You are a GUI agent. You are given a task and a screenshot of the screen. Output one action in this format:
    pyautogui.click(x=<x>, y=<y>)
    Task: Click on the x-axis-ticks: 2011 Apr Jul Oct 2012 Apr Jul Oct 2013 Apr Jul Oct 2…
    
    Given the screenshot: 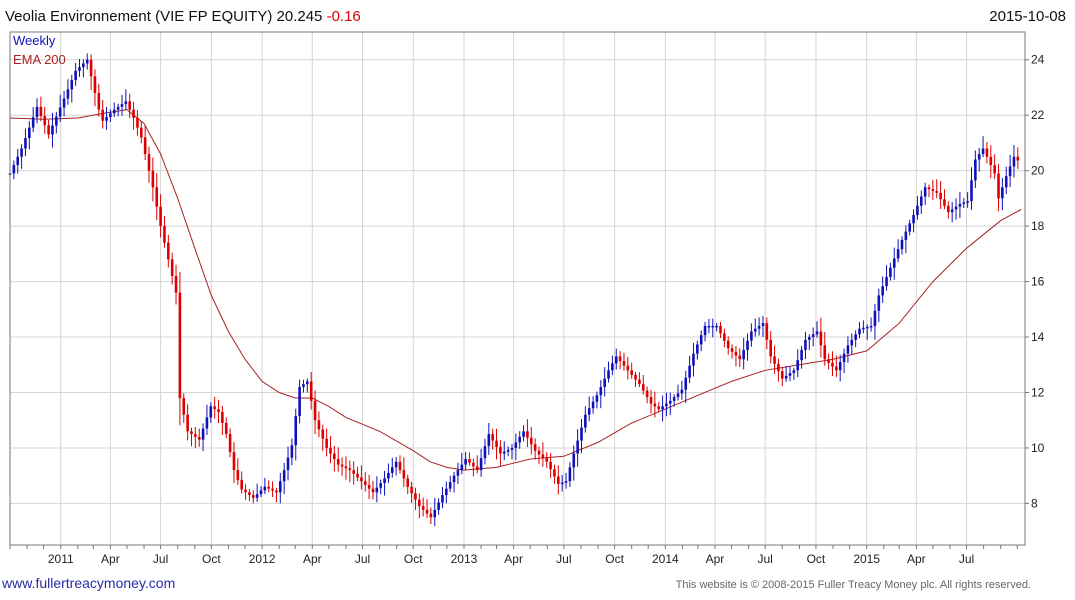 What is the action you would take?
    pyautogui.click(x=513, y=555)
    